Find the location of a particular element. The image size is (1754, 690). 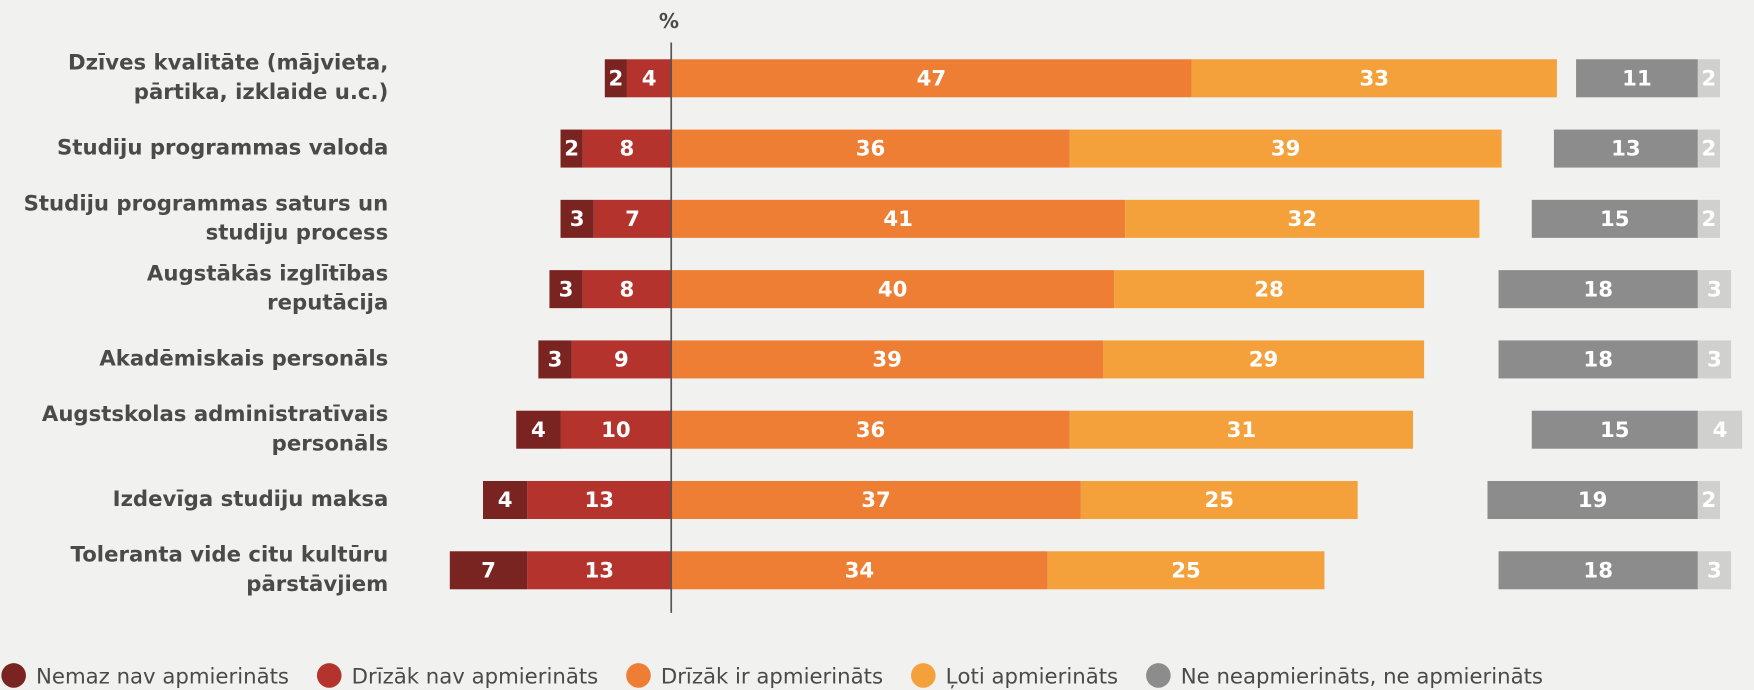

value-label: 28 is located at coordinates (1269, 289).